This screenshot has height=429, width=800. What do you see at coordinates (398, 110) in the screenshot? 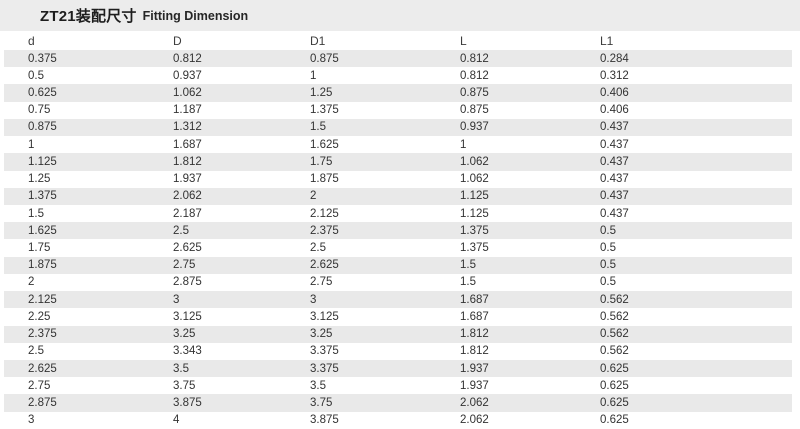
I see `table-row: 0.75 1.187 1.375 0.875 0.406` at bounding box center [398, 110].